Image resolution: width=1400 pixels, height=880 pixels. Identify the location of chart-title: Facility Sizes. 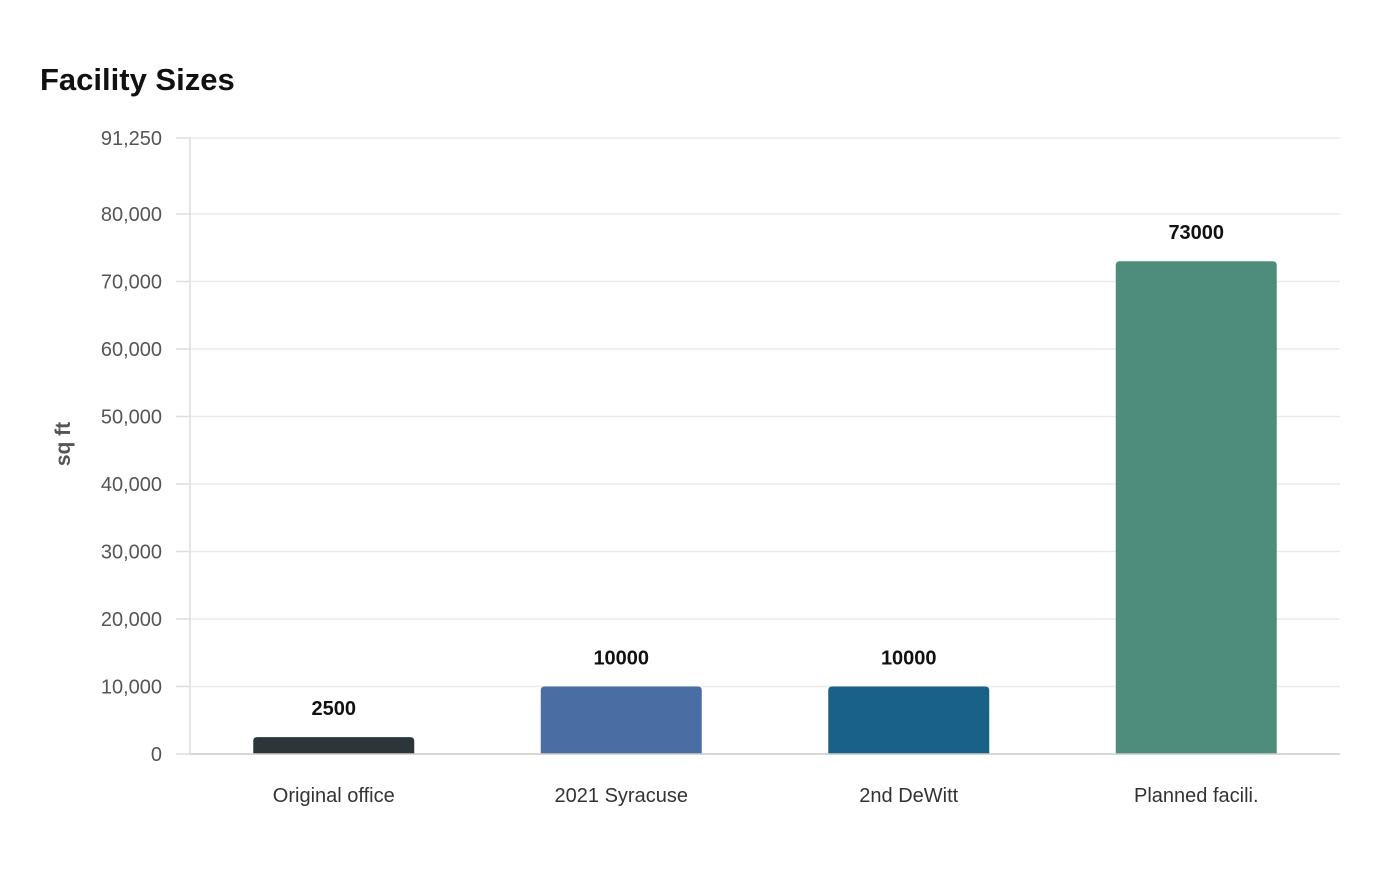
(137, 79).